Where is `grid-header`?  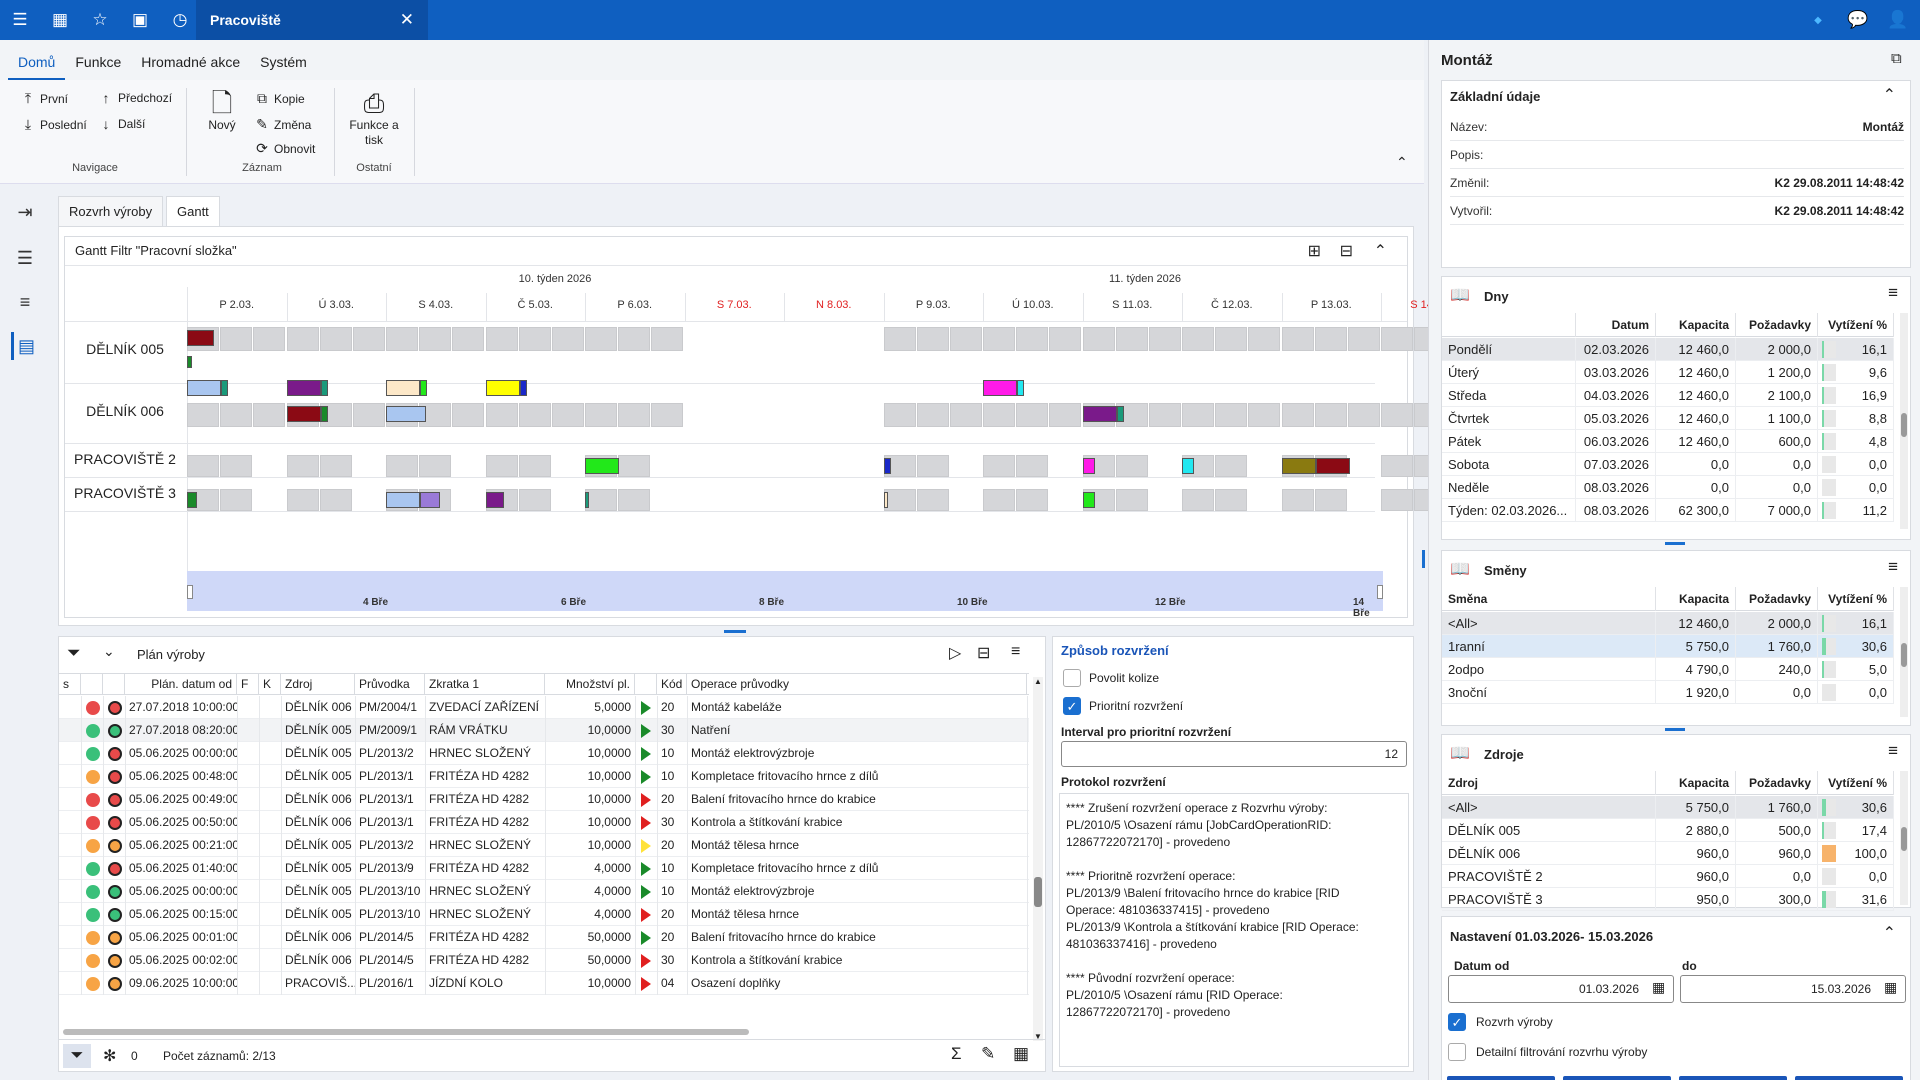
grid-header is located at coordinates (1509, 325).